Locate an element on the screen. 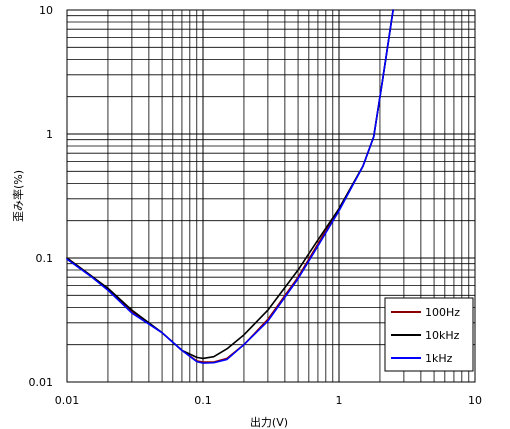 This screenshot has width=510, height=429. y-tick-label: 10 is located at coordinates (46, 10).